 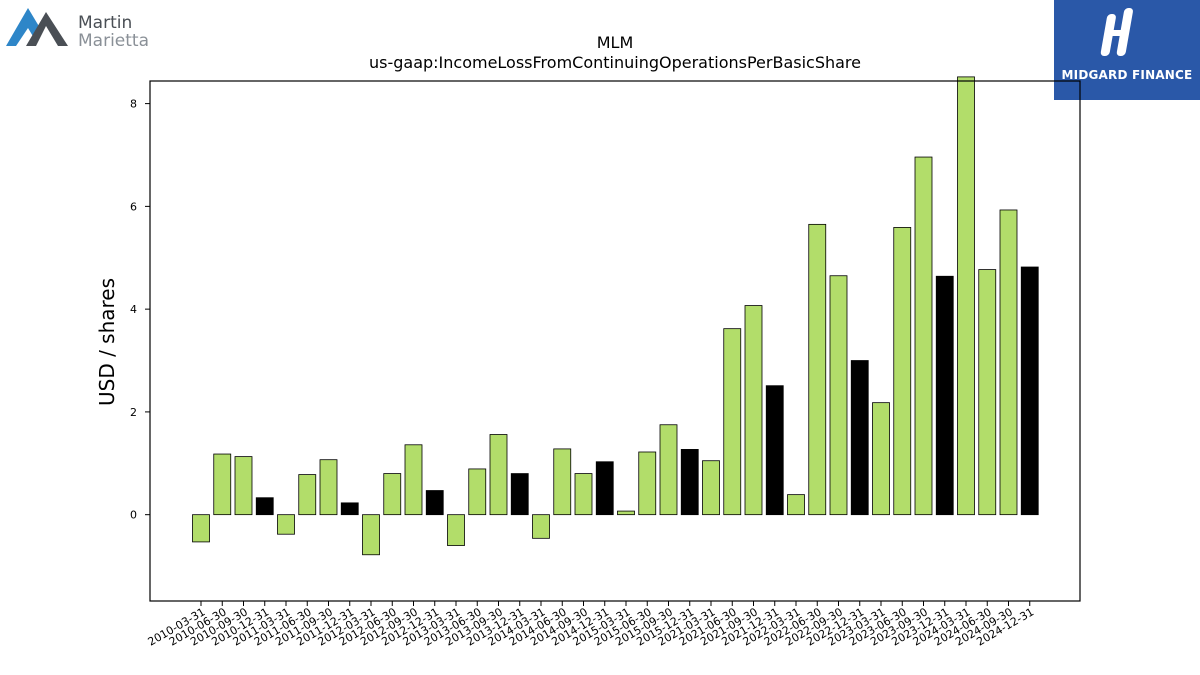 What do you see at coordinates (615, 42) in the screenshot?
I see `chart-title: MLM` at bounding box center [615, 42].